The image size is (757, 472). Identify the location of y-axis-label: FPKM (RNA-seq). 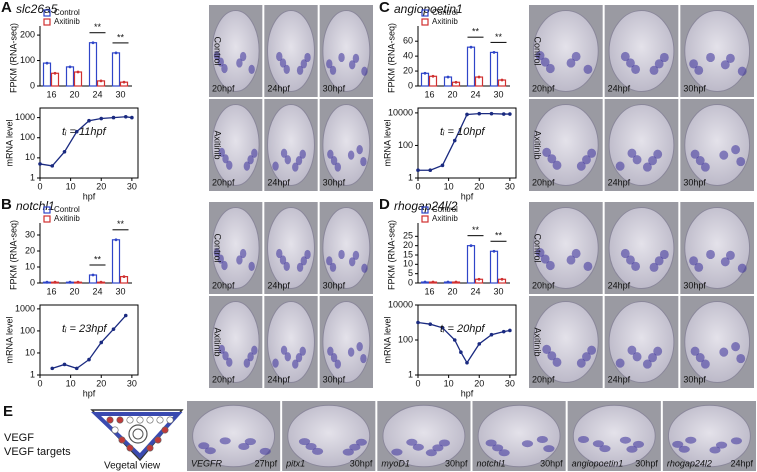
(13, 255).